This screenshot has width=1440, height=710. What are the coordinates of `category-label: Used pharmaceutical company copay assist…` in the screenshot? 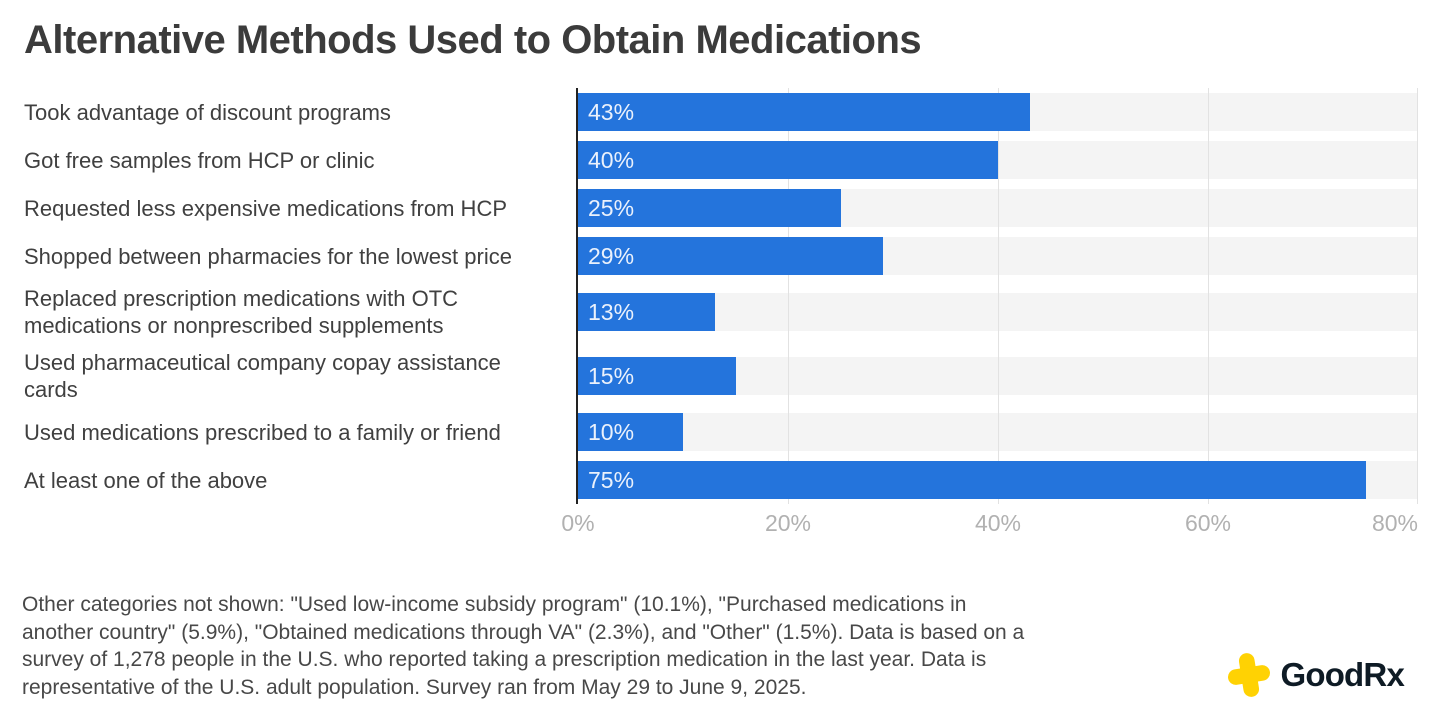 It's located at (262, 376).